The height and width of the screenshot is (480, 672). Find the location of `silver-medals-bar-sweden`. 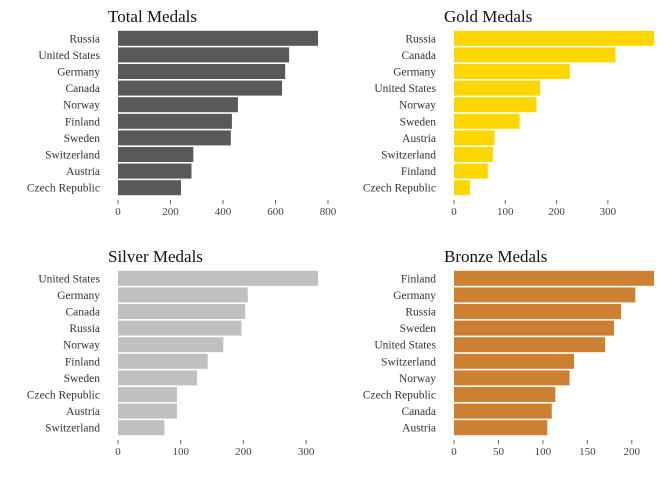

silver-medals-bar-sweden is located at coordinates (157, 378).